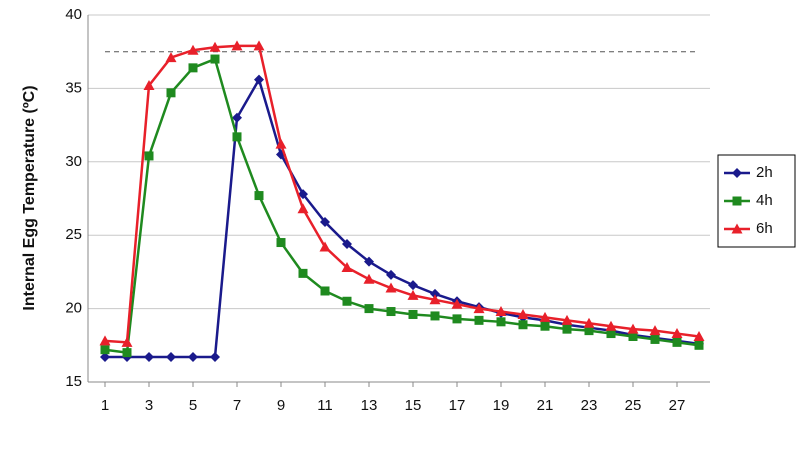  Describe the element at coordinates (237, 405) in the screenshot. I see `x-tick-label: 7` at that location.